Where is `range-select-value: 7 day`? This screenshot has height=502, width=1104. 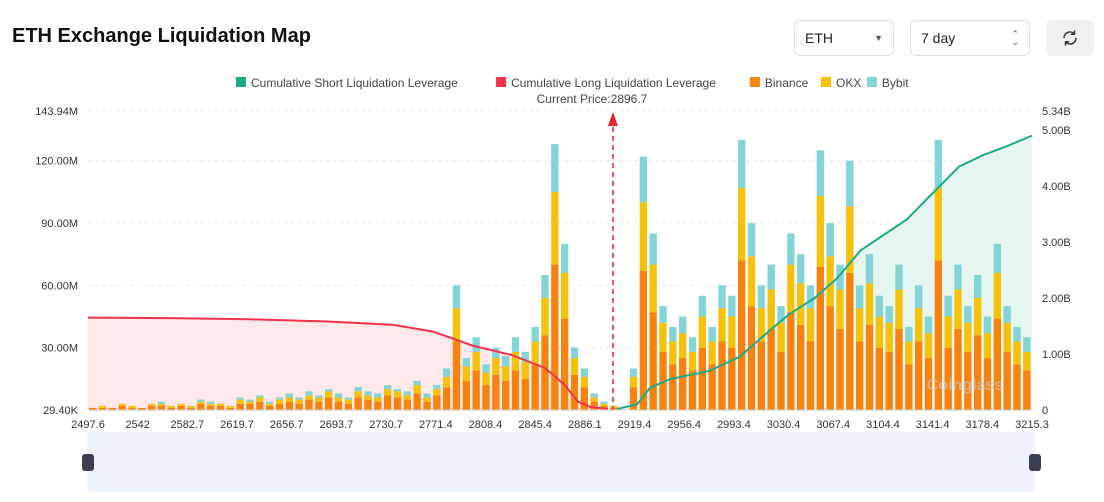 range-select-value: 7 day is located at coordinates (938, 38).